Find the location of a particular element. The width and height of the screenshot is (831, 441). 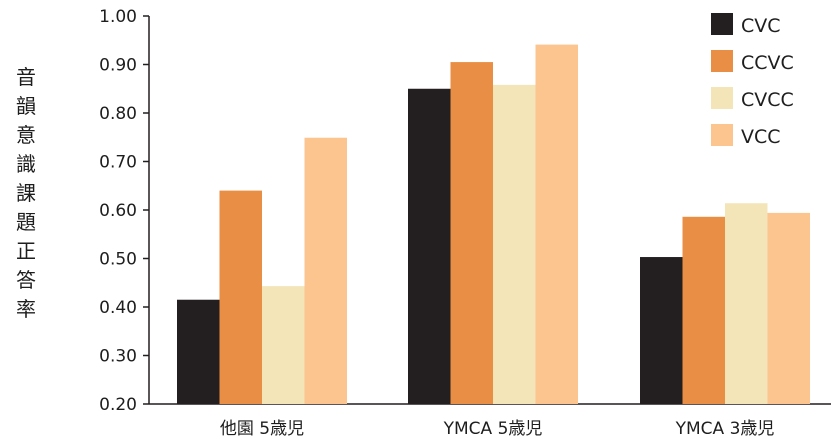

legend-label: VCC is located at coordinates (761, 137).